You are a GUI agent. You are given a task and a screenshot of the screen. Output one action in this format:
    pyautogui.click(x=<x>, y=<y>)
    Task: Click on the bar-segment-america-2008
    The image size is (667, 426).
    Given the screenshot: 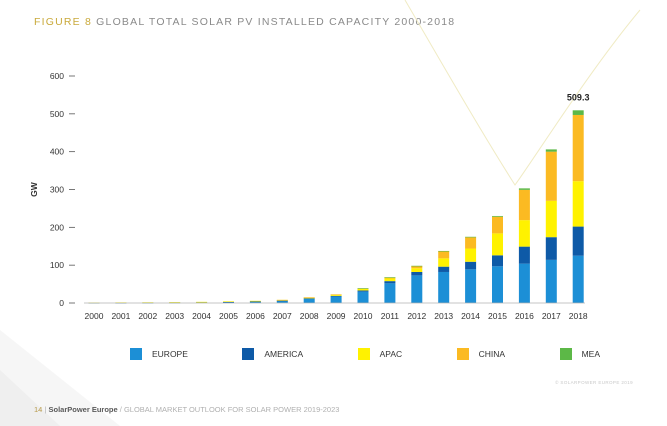 What is the action you would take?
    pyautogui.click(x=309, y=298)
    